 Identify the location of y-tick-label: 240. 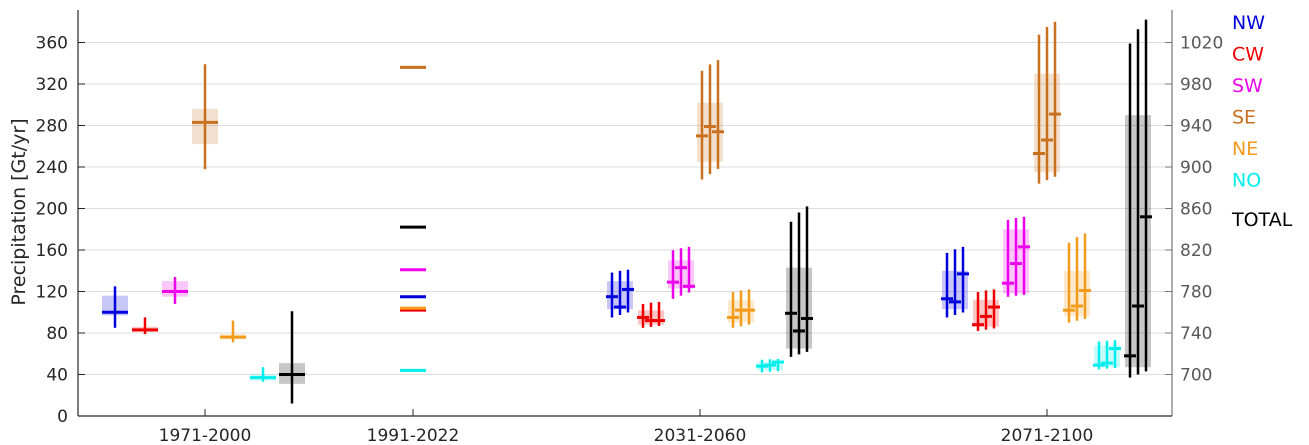
(52, 168).